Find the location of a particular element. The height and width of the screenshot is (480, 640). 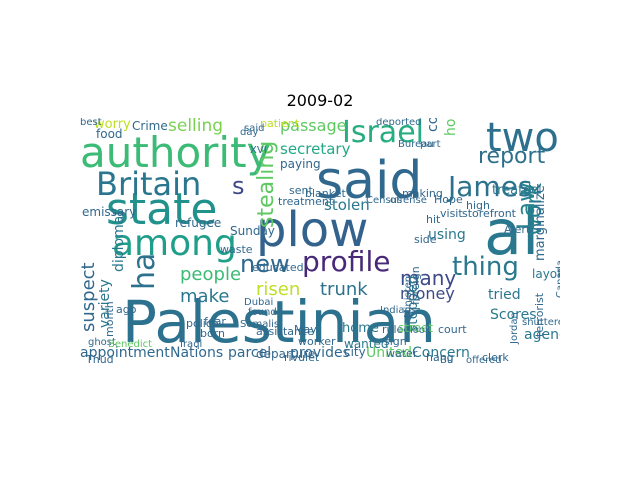

word-ha: ha is located at coordinates (144, 271).